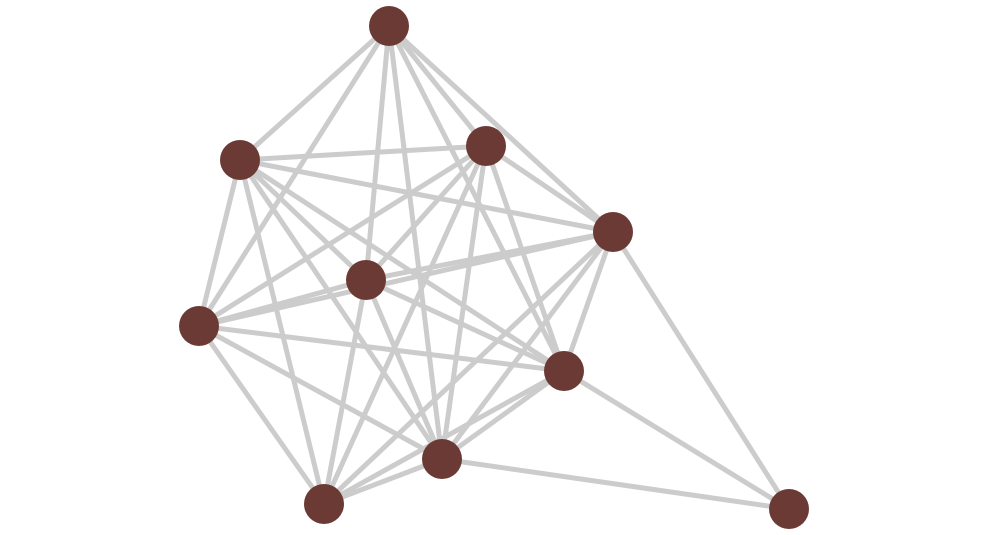  What do you see at coordinates (564, 371) in the screenshot?
I see `node-G` at bounding box center [564, 371].